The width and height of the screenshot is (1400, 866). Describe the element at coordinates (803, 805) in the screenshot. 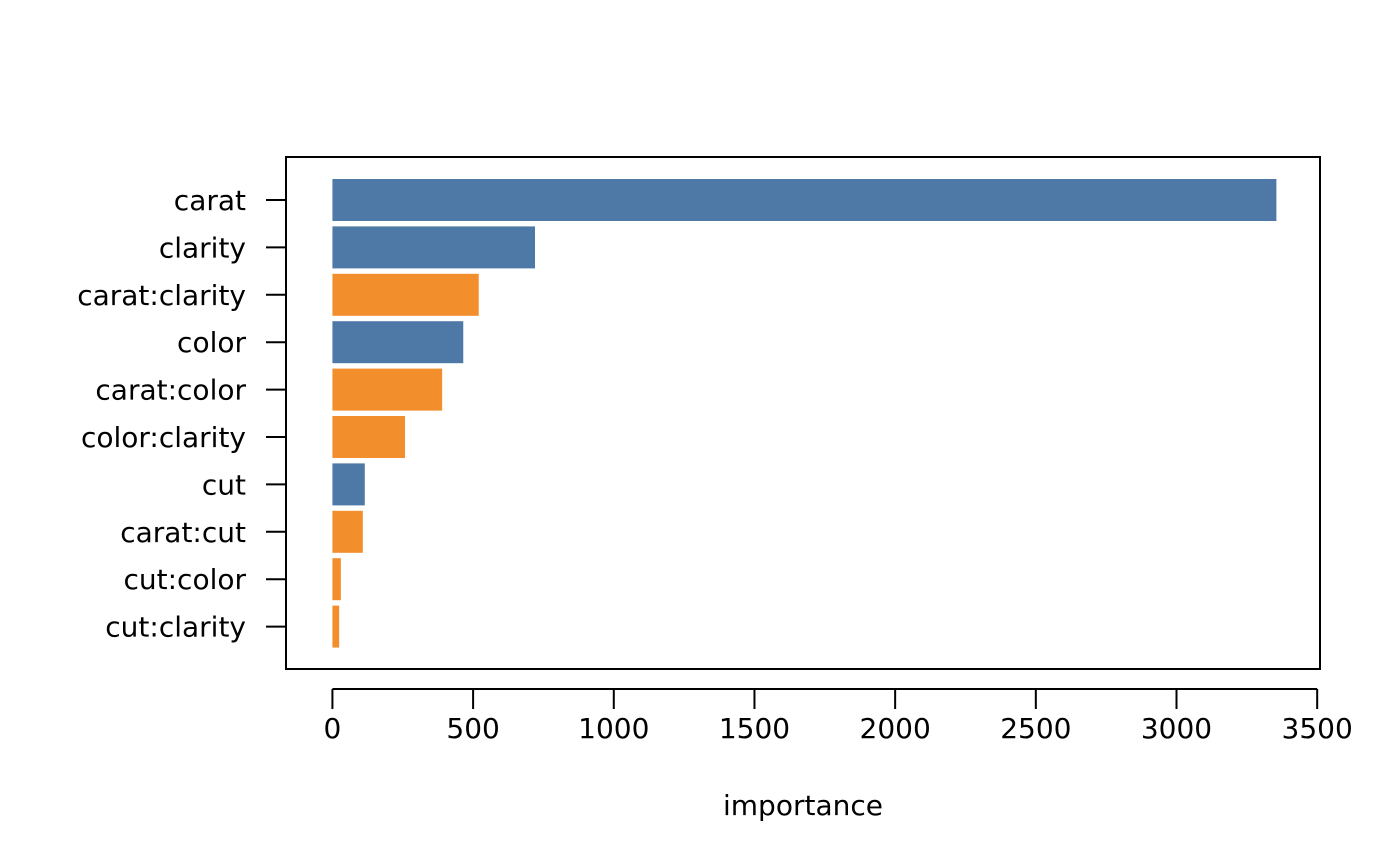

I see `x-axis-title: importance` at that location.